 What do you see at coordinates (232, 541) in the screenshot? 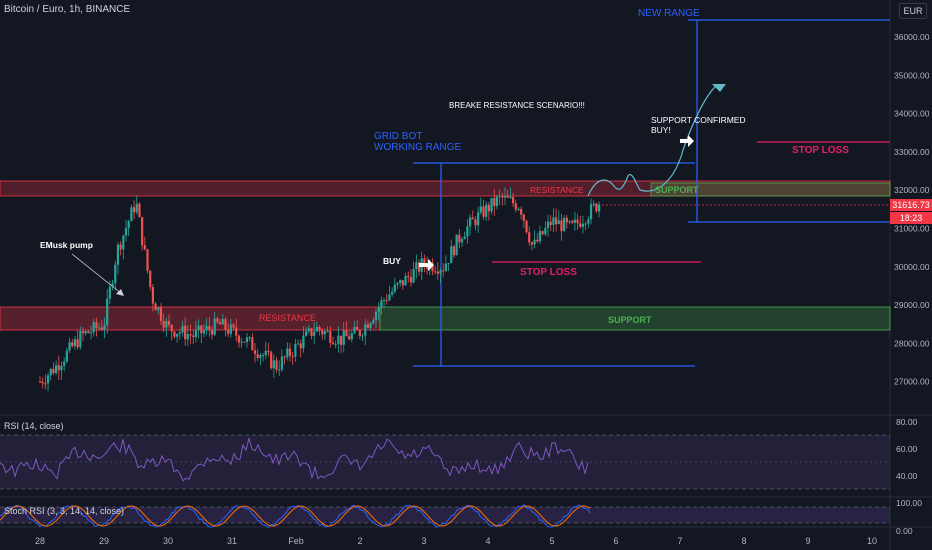
I see `time-tick-label: 31` at bounding box center [232, 541].